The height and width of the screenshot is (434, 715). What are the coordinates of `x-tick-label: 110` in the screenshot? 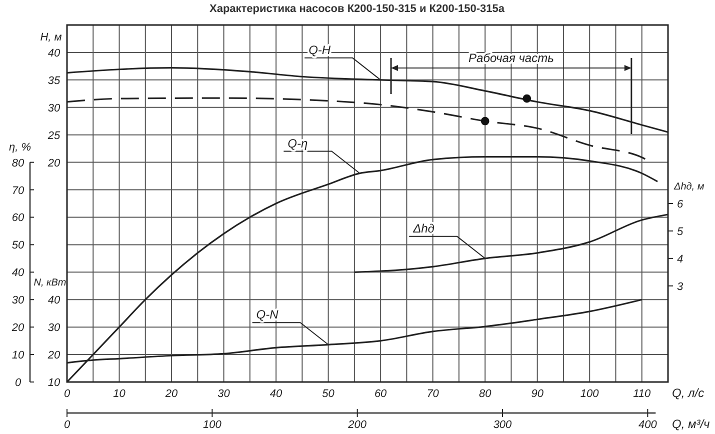 It's located at (642, 394).